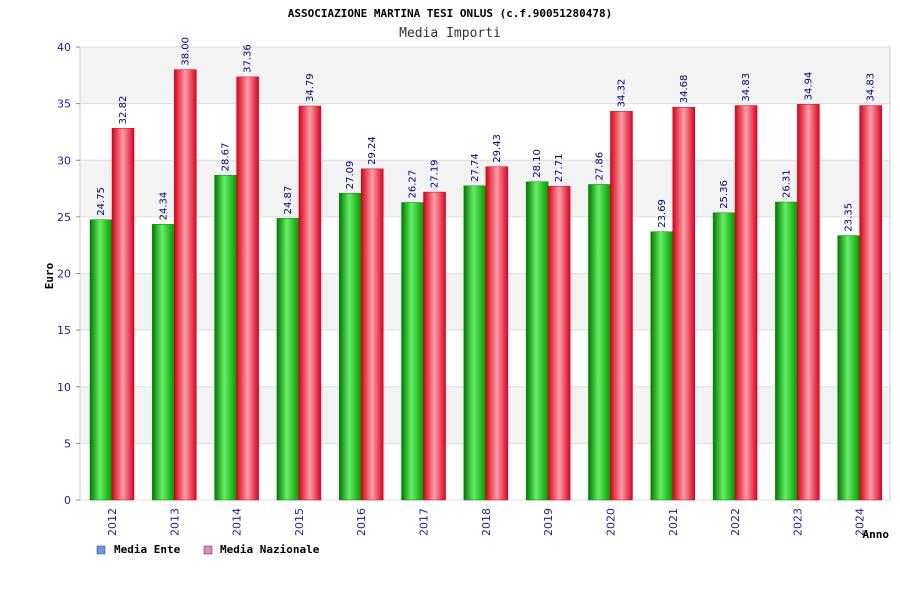  I want to click on x-tick-label: 2017, so click(424, 522).